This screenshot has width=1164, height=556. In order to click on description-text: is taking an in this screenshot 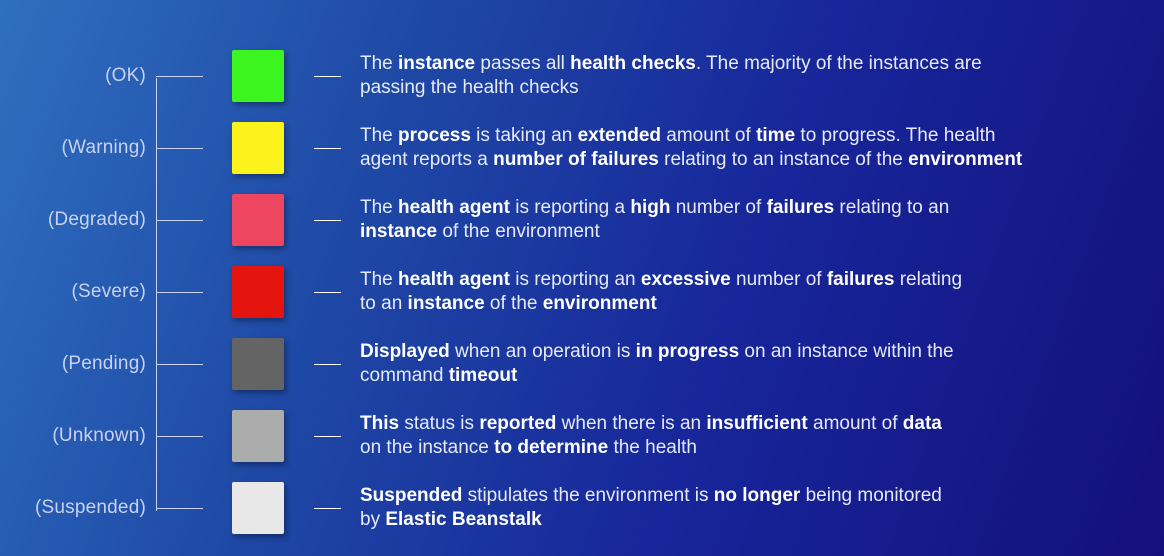, I will do `click(524, 135)`.